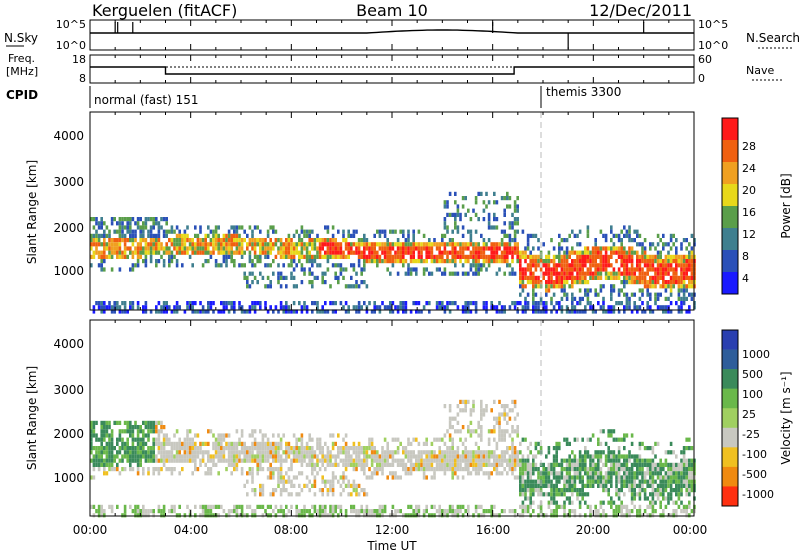 The width and height of the screenshot is (800, 554). Describe the element at coordinates (68, 344) in the screenshot. I see `velocity-ytick-4000: 4000` at that location.